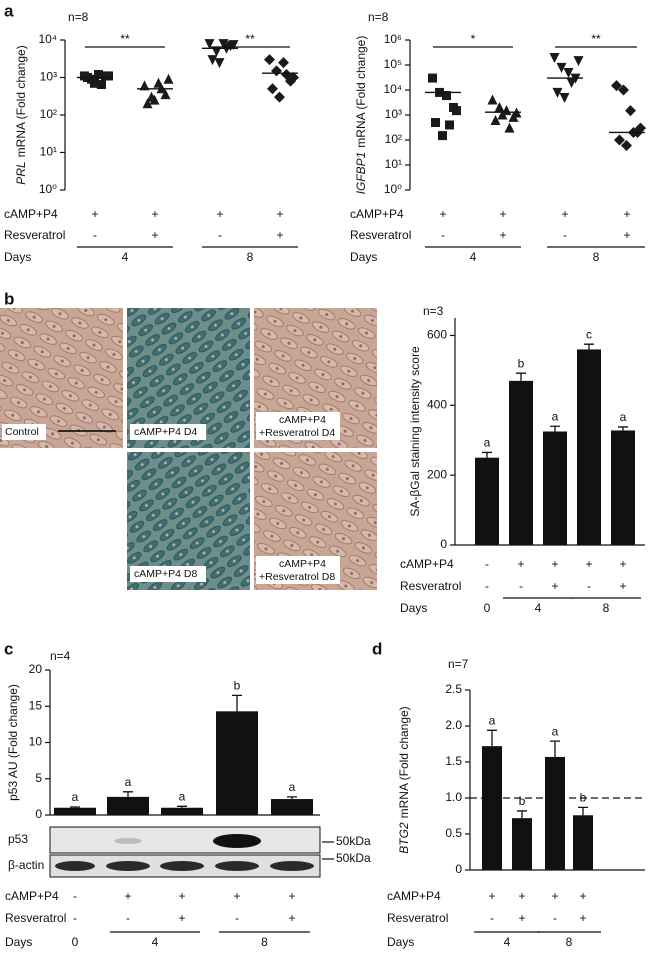 Image resolution: width=660 pixels, height=957 pixels. What do you see at coordinates (21, 172) in the screenshot?
I see `y-axis-label-gene: PRL` at bounding box center [21, 172].